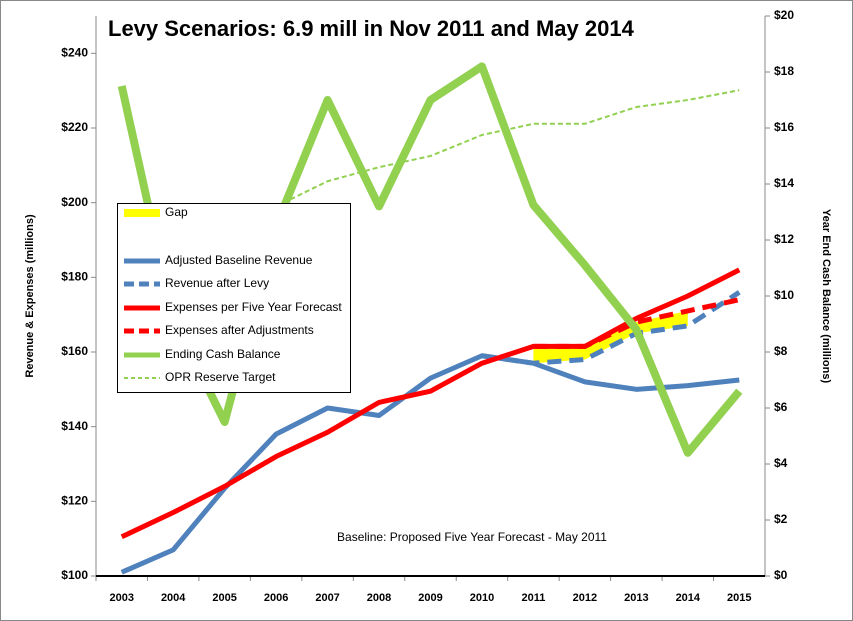  What do you see at coordinates (430, 598) in the screenshot?
I see `x-tick-label: 2009` at bounding box center [430, 598].